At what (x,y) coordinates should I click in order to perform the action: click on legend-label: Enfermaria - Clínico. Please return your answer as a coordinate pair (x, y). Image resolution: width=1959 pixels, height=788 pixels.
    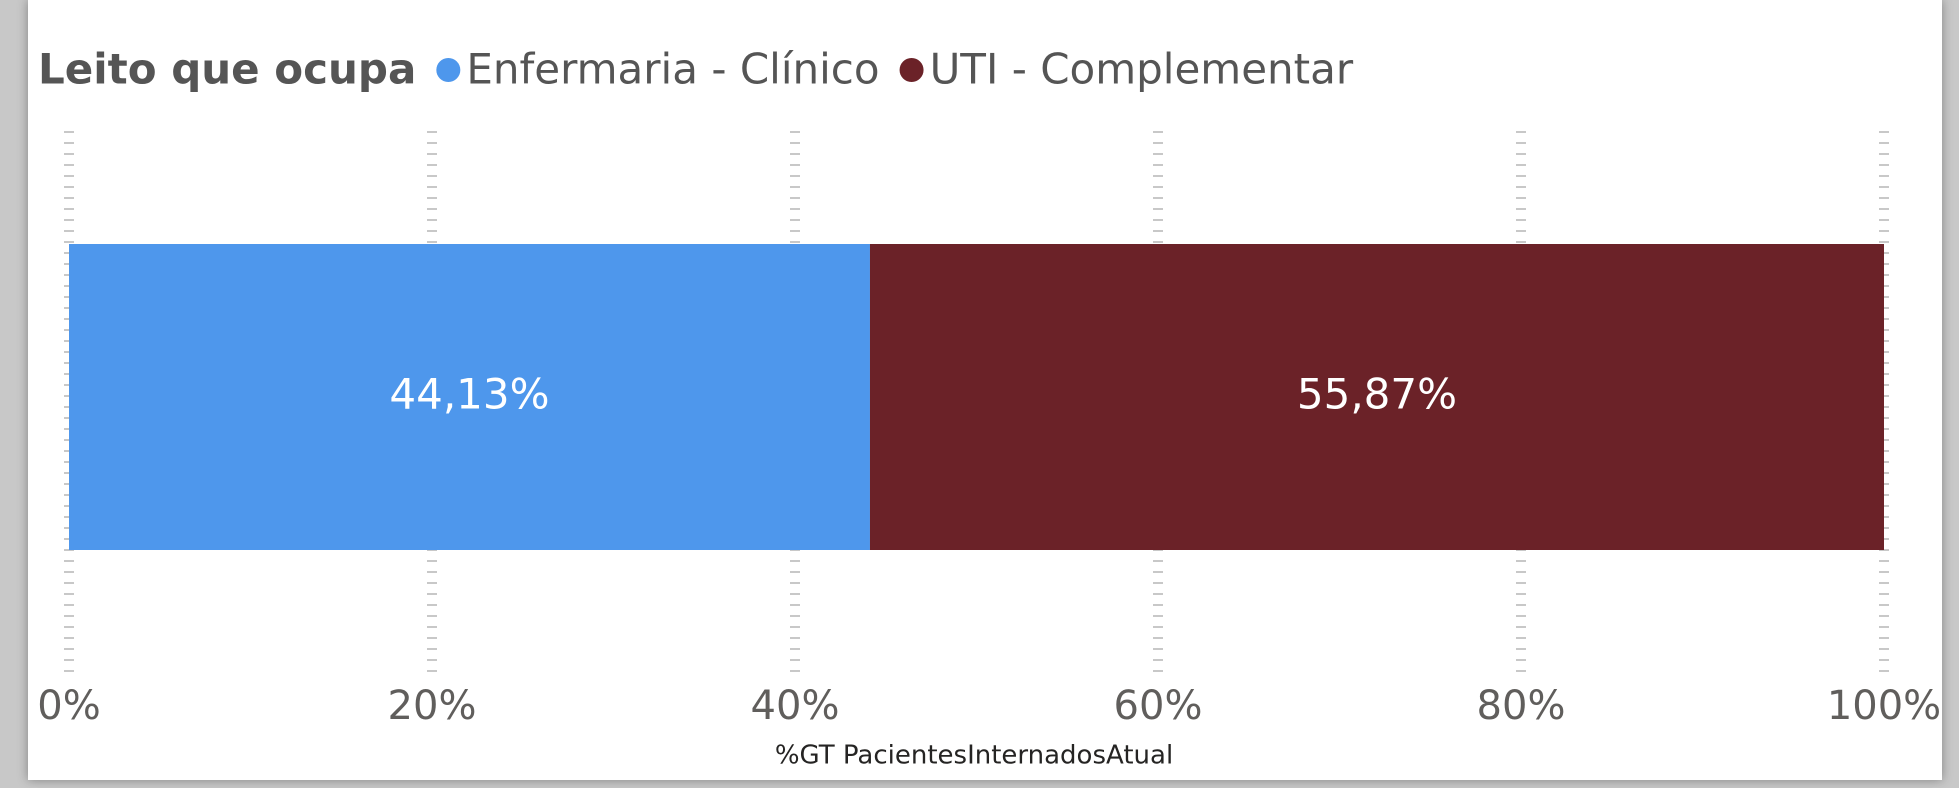
    Looking at the image, I should click on (672, 69).